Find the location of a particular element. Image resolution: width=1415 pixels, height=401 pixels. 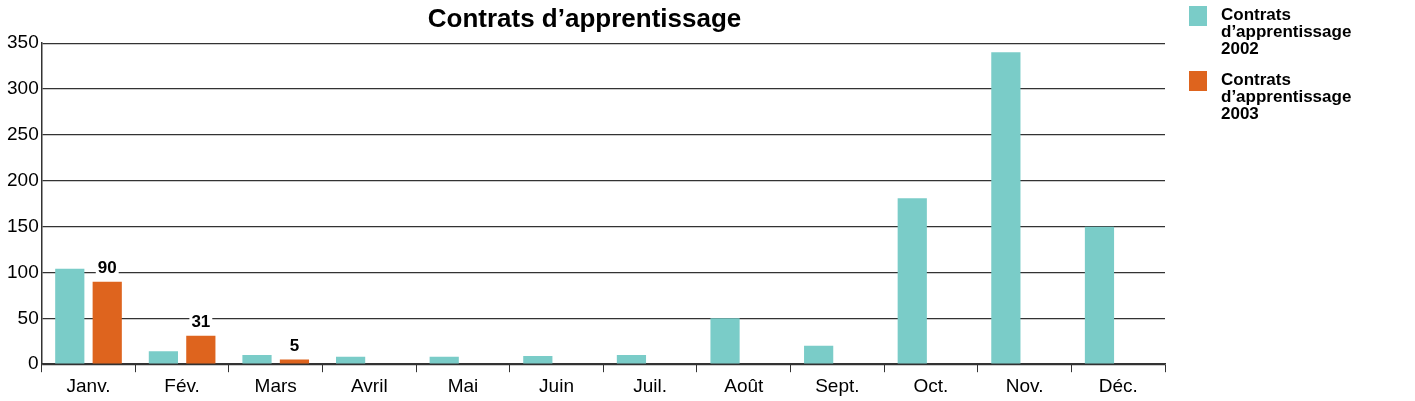

y-tick-label: 200 is located at coordinates (23, 180).